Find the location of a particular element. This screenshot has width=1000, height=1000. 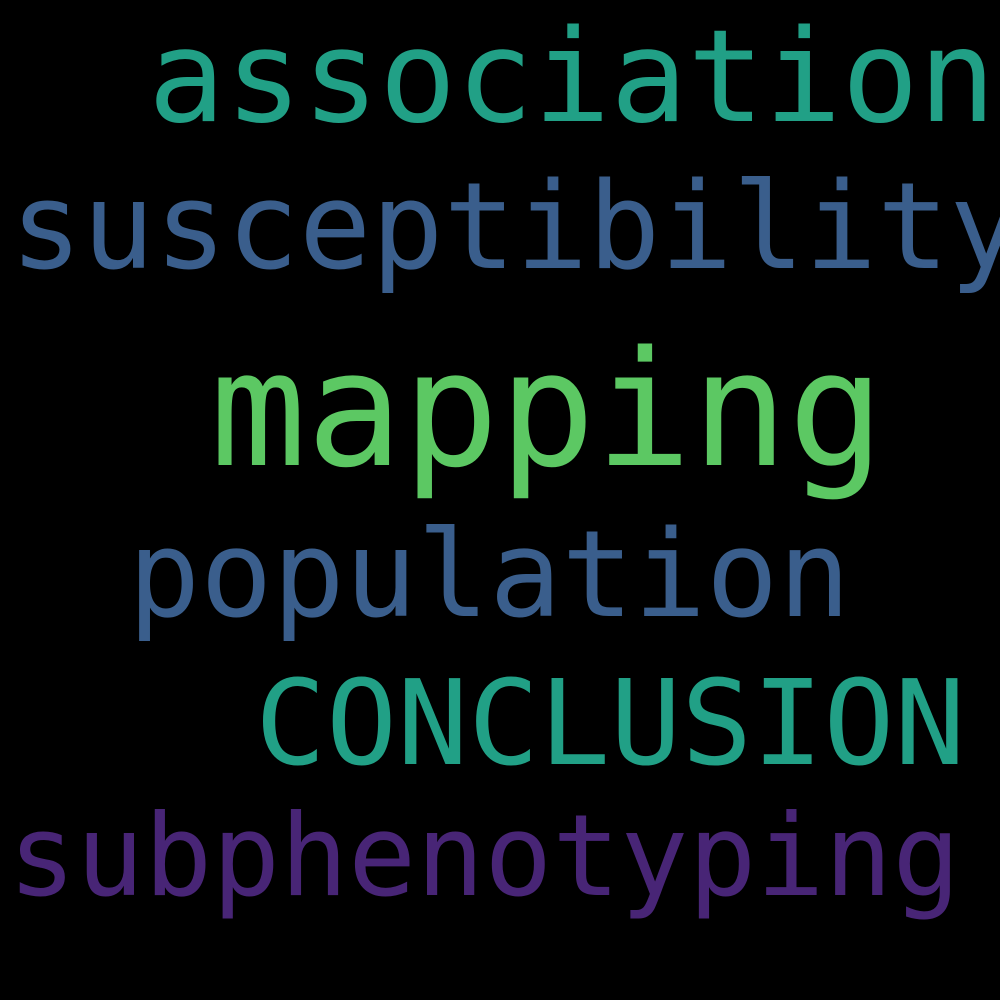

word-population: population is located at coordinates (489, 575).